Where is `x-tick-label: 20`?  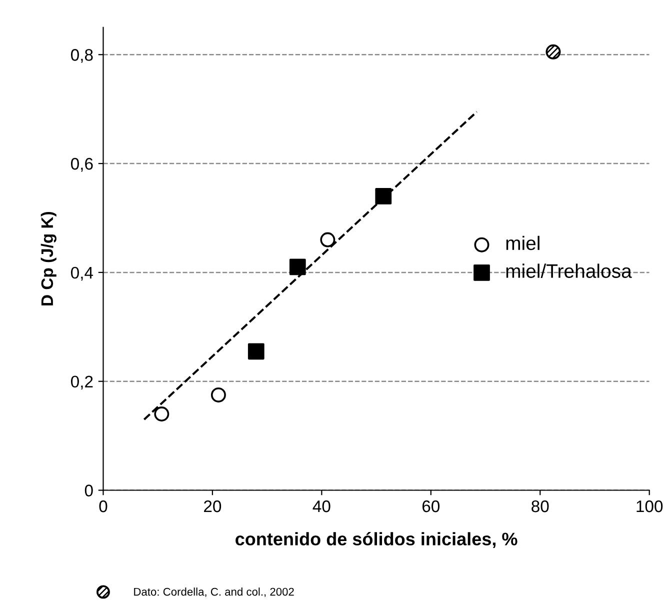
x-tick-label: 20 is located at coordinates (213, 506).